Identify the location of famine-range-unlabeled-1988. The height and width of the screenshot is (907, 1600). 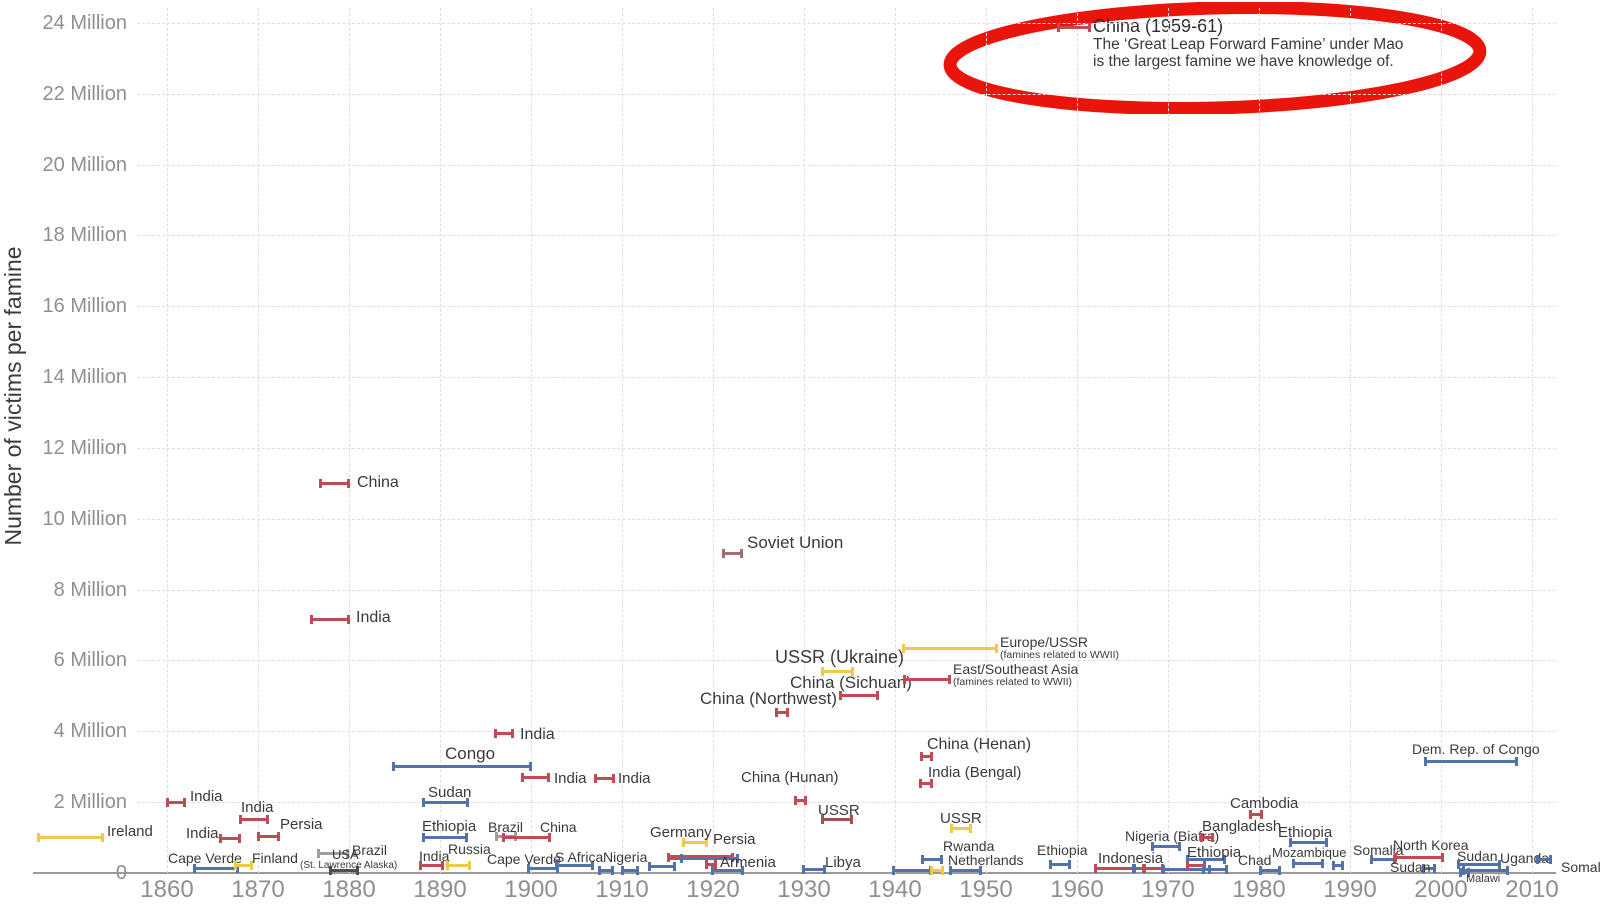
(1337, 866).